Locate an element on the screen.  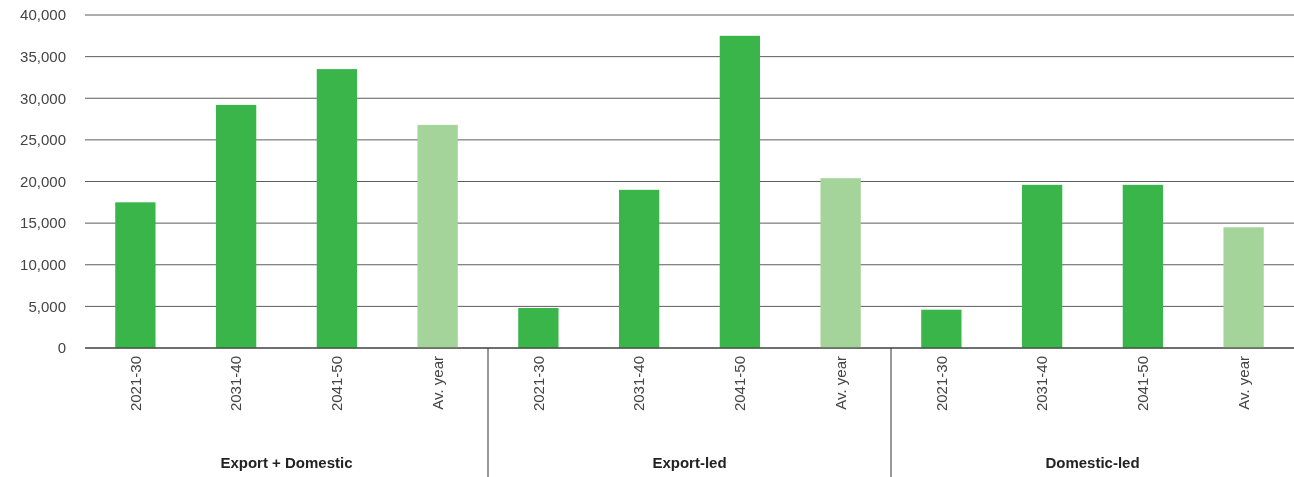
y-tick-label: 35,000 is located at coordinates (43, 56).